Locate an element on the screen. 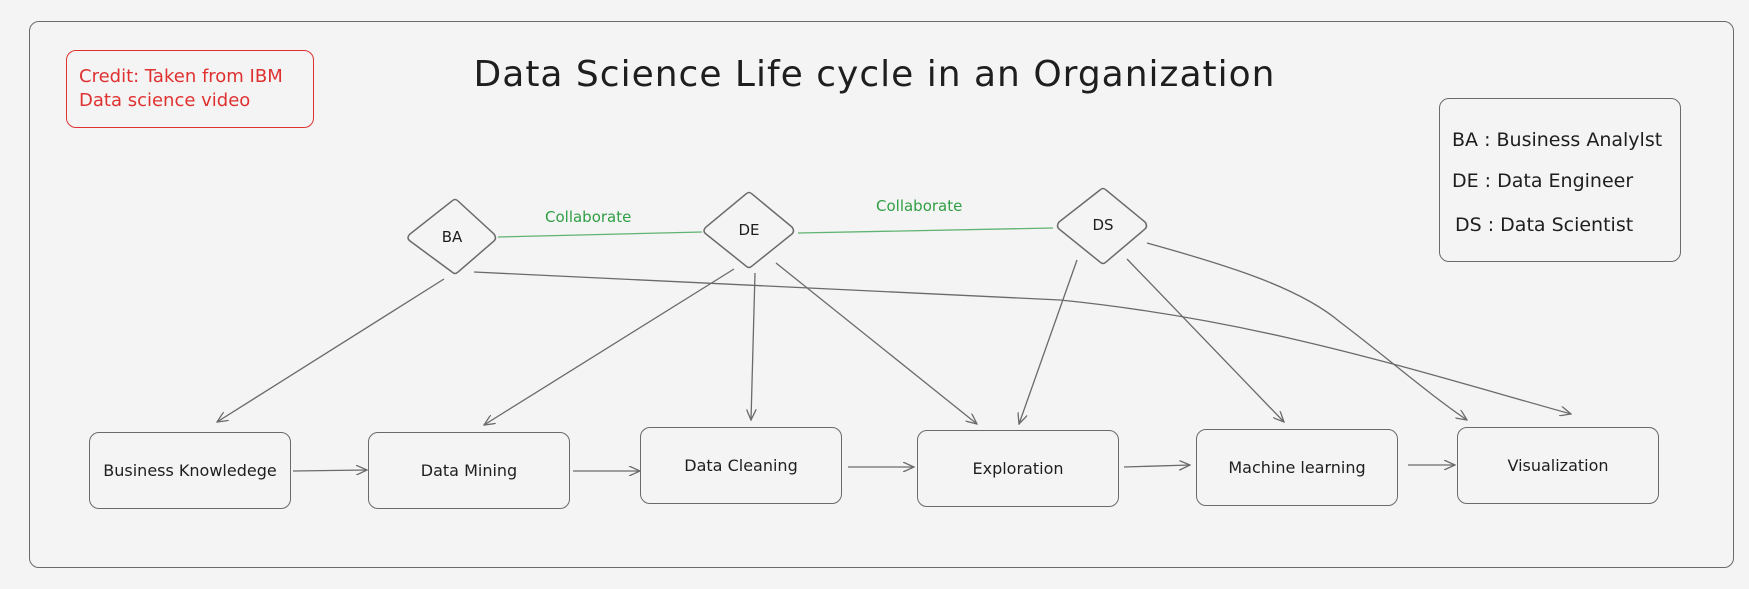  role-label-de: DE is located at coordinates (749, 230).